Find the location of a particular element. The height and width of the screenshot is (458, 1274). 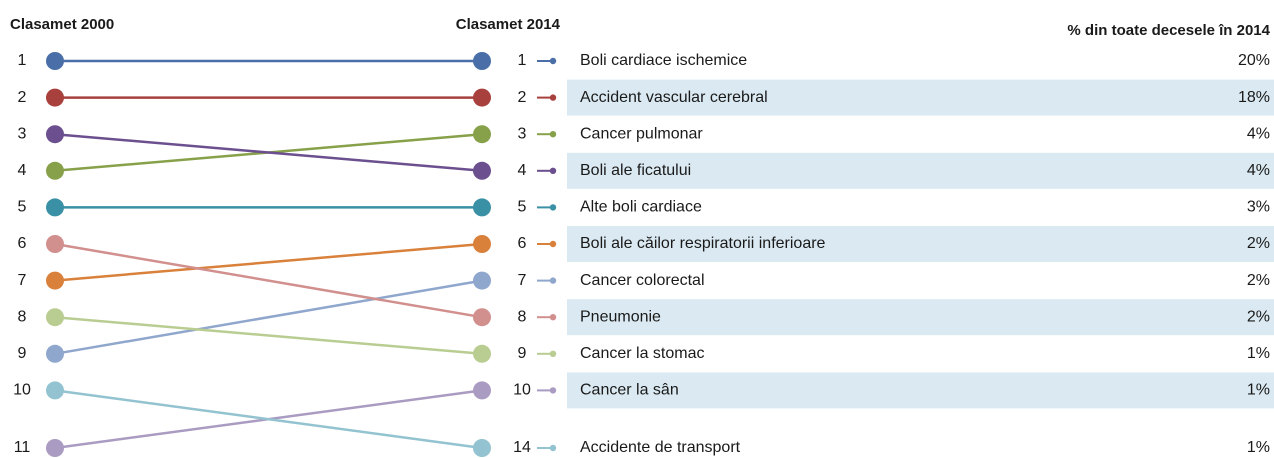

rank-2014-label: 8 is located at coordinates (522, 316).